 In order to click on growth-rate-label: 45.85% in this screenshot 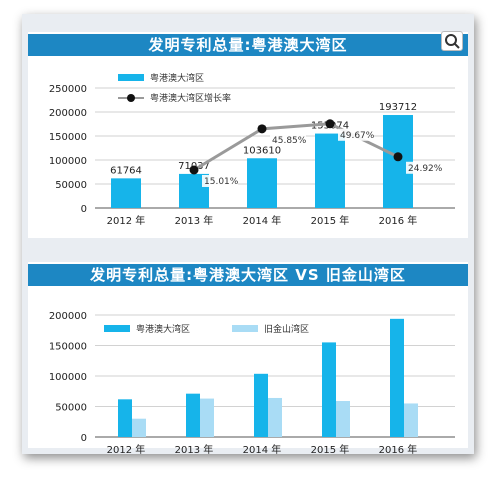, I will do `click(289, 141)`.